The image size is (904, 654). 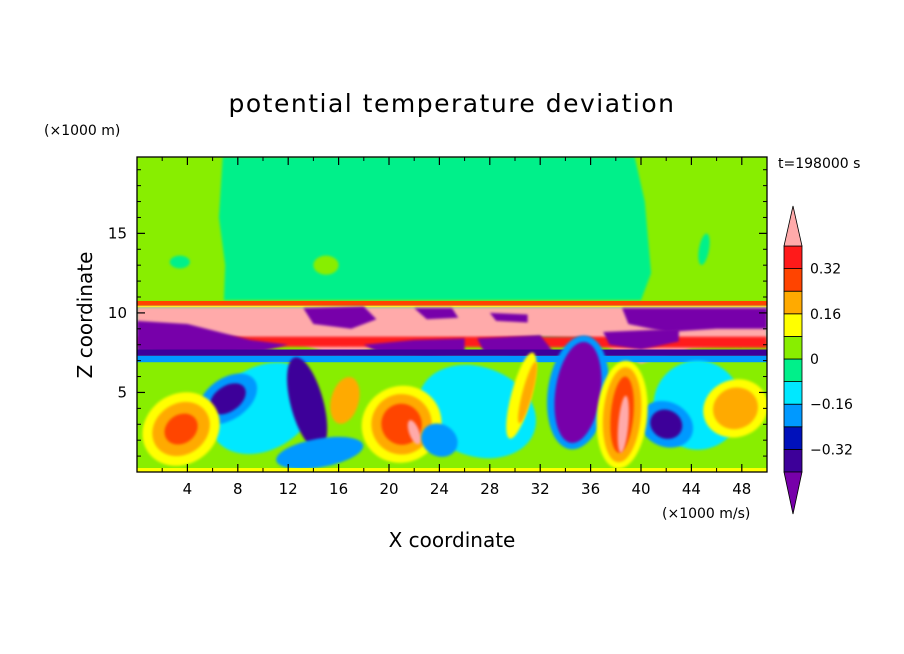 What do you see at coordinates (452, 359) in the screenshot?
I see `cool-ribbon` at bounding box center [452, 359].